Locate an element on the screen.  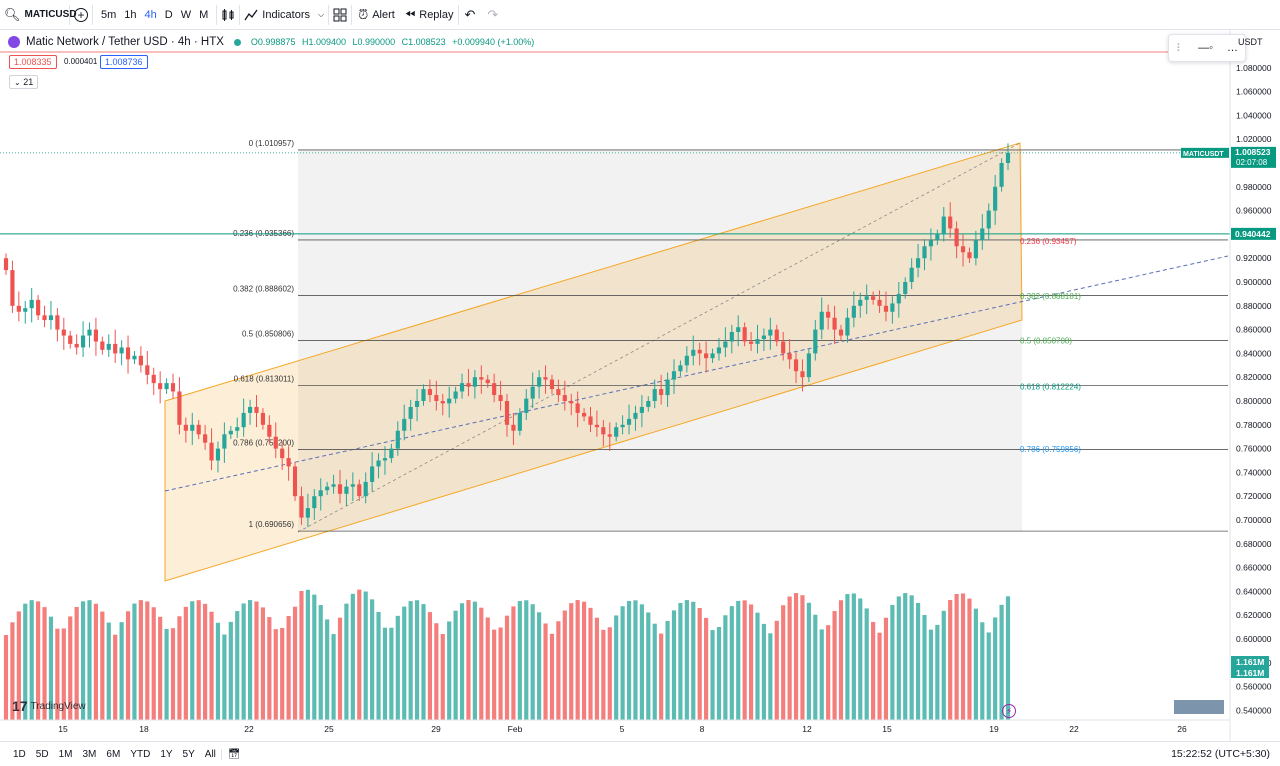
range-1d: 1D is located at coordinates (19, 754).